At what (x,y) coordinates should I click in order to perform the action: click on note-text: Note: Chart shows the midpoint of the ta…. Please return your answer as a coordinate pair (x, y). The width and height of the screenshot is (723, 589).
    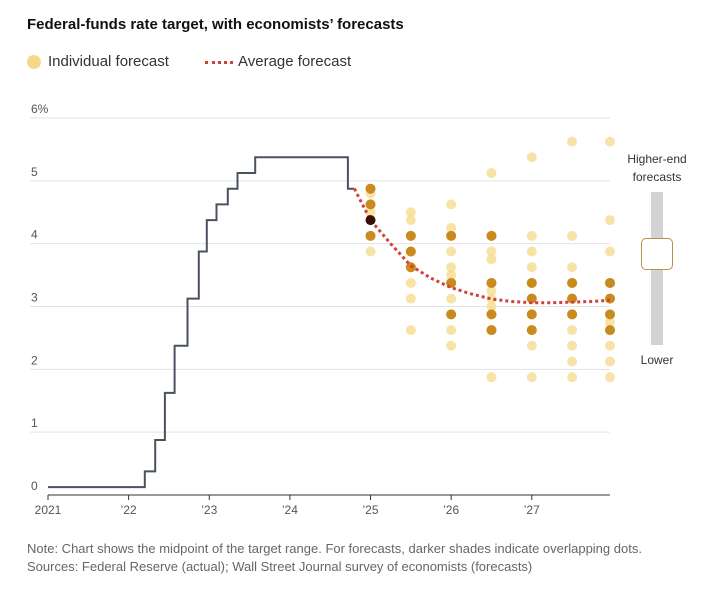
    Looking at the image, I should click on (334, 548).